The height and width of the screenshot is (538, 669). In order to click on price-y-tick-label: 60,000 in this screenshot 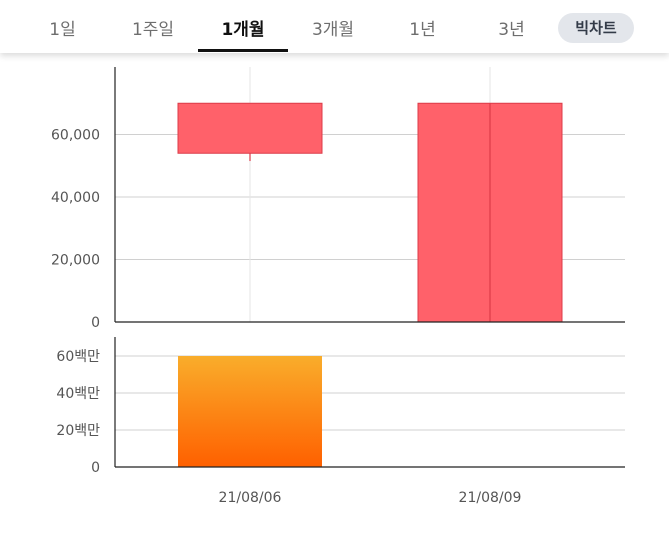, I will do `click(75, 136)`.